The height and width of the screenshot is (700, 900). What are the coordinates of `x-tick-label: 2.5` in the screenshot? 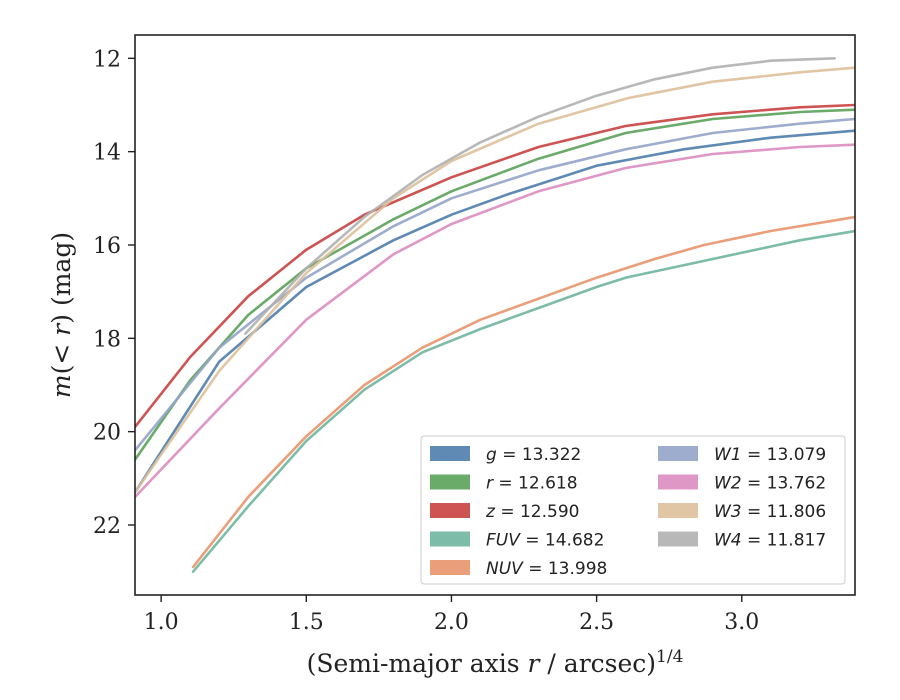 It's located at (596, 622).